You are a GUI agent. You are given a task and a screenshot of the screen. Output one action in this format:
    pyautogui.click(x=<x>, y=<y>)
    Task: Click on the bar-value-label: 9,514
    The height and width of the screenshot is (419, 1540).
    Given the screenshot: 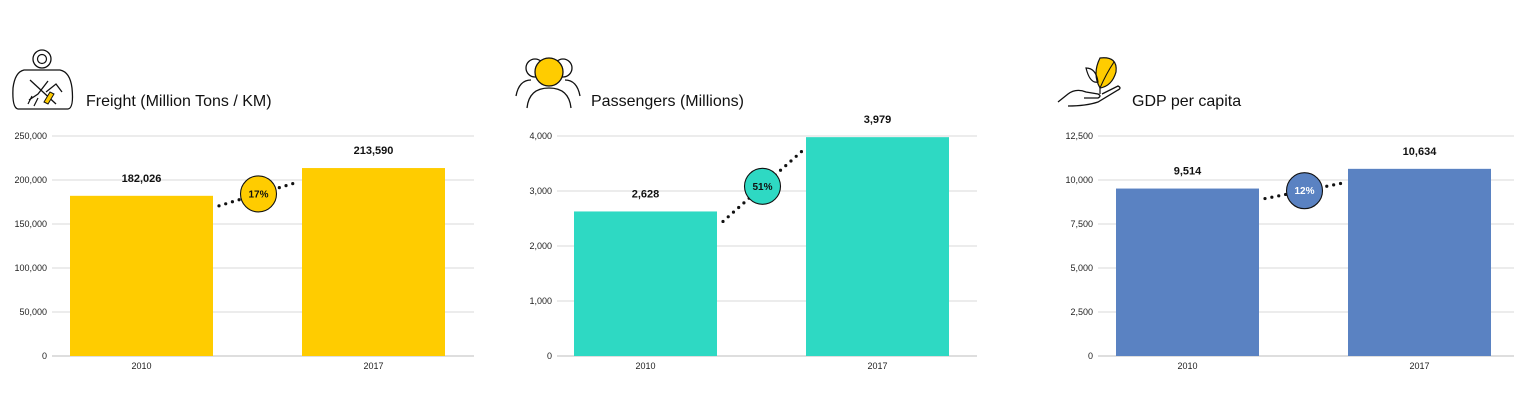 What is the action you would take?
    pyautogui.click(x=1188, y=172)
    